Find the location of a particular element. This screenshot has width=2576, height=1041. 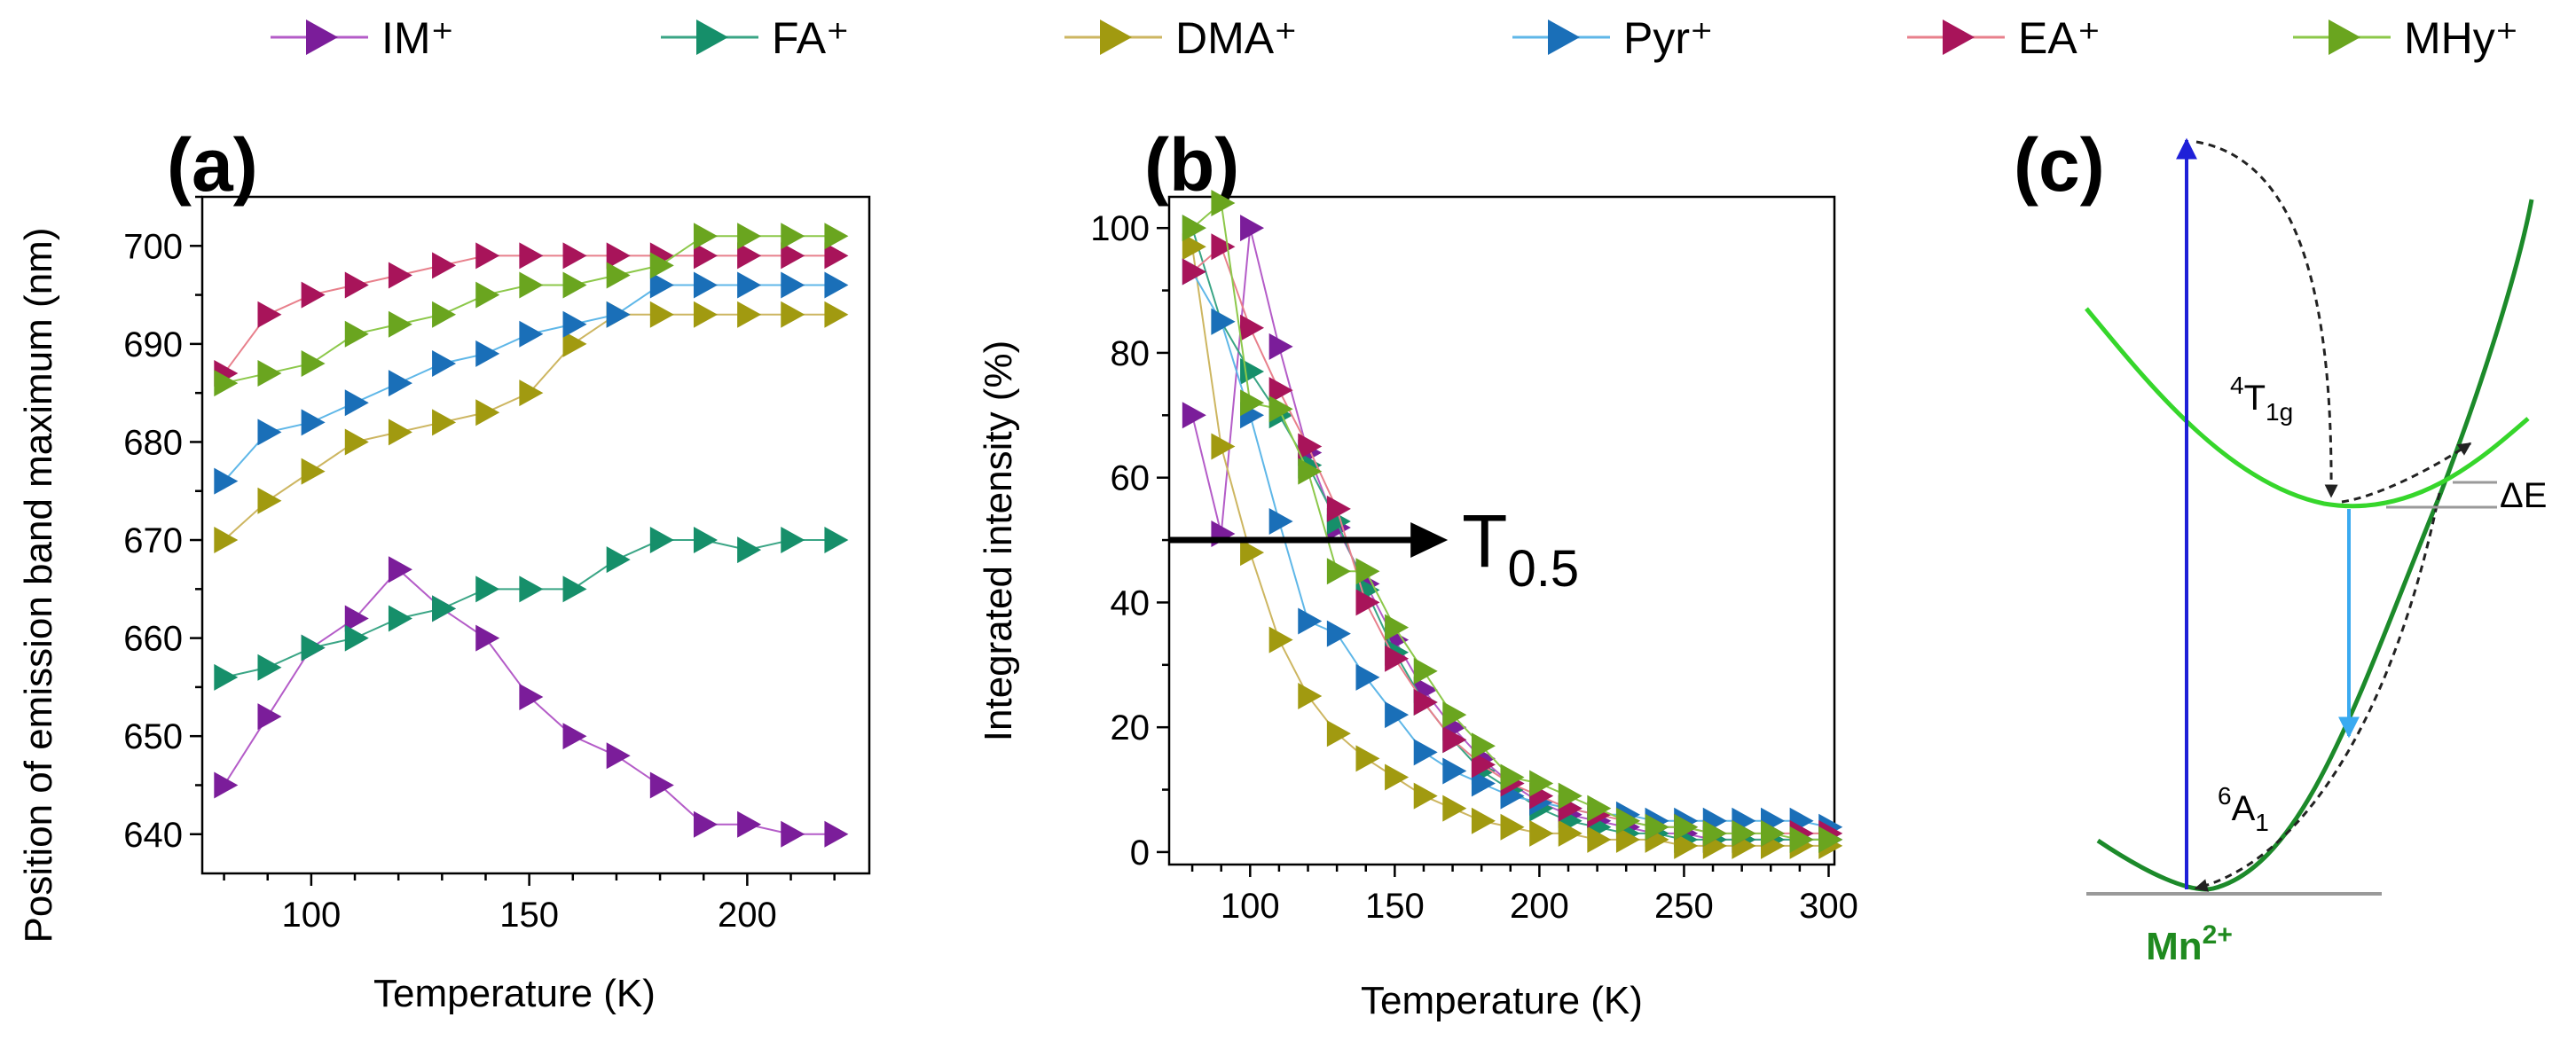

panel-b-y-tick-label: 40 is located at coordinates (1131, 602).